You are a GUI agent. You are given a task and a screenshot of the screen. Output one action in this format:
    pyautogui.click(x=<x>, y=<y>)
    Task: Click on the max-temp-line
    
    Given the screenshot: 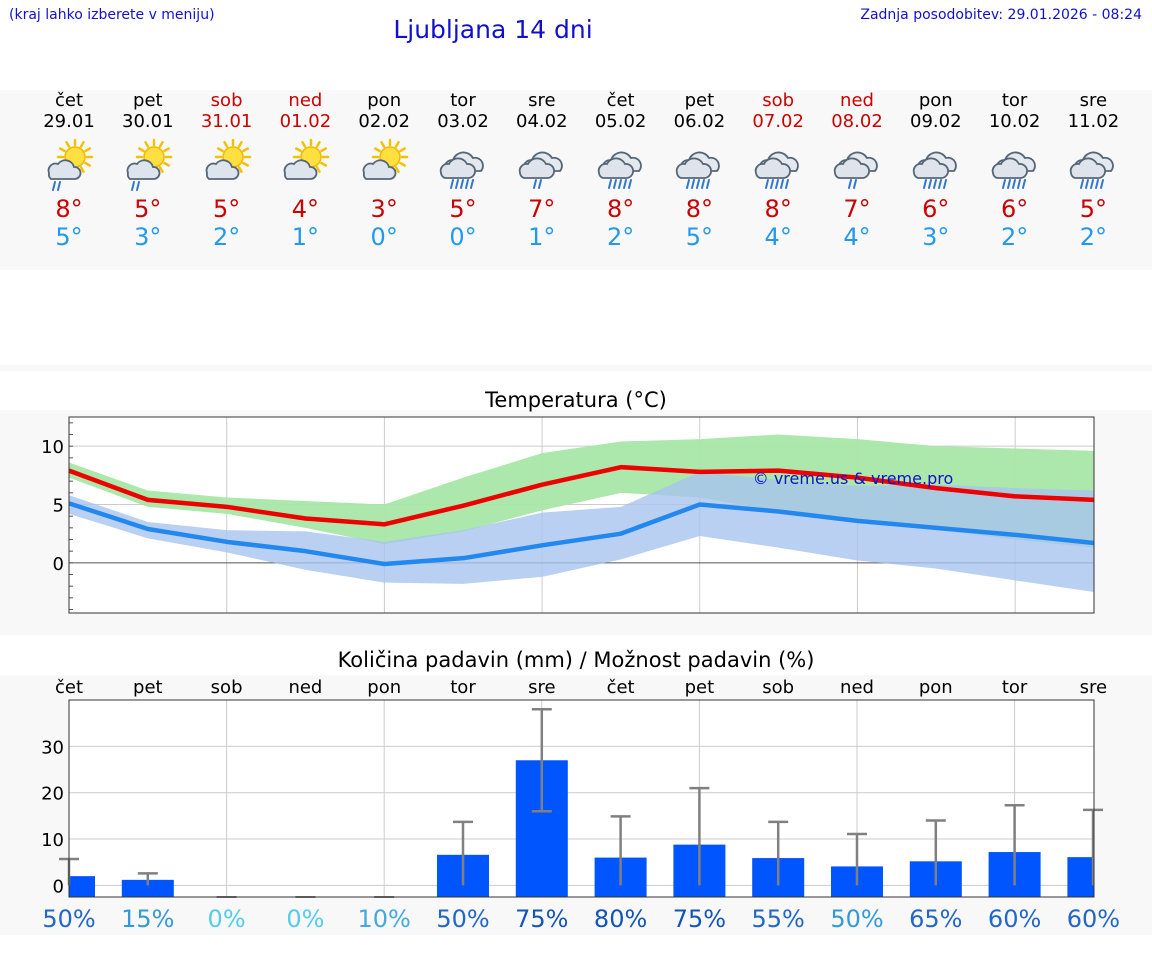 What is the action you would take?
    pyautogui.click(x=581, y=495)
    